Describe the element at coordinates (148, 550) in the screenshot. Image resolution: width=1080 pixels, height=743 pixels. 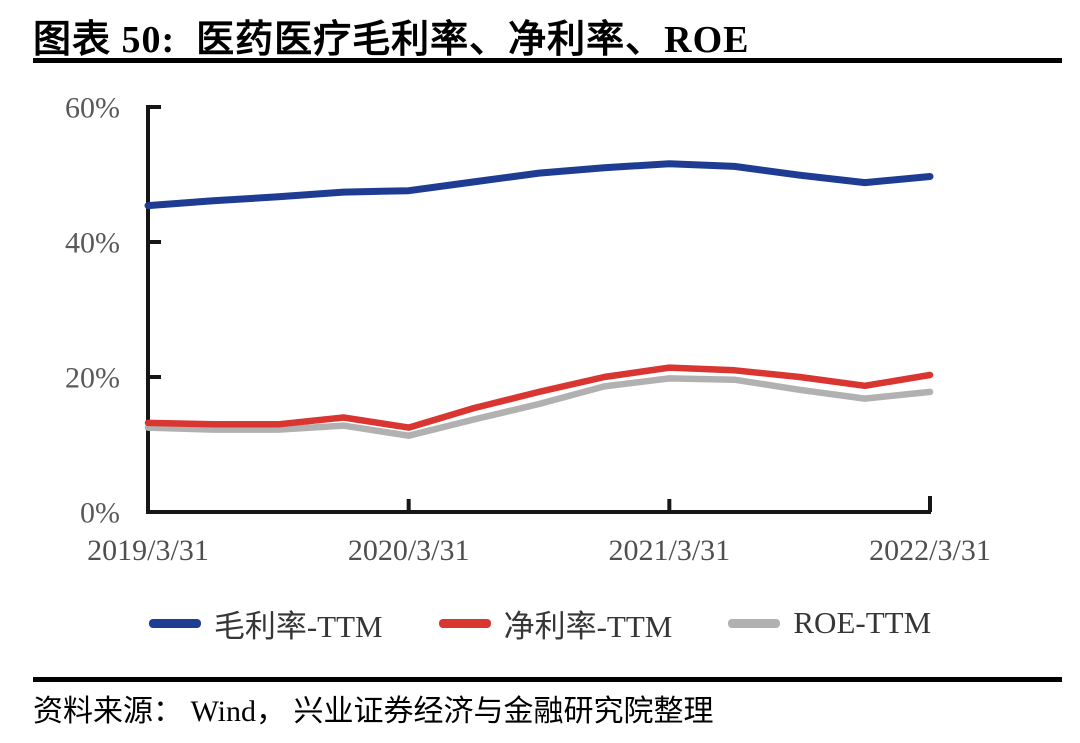
I see `x-tick-label-0: 2019/3/31` at that location.